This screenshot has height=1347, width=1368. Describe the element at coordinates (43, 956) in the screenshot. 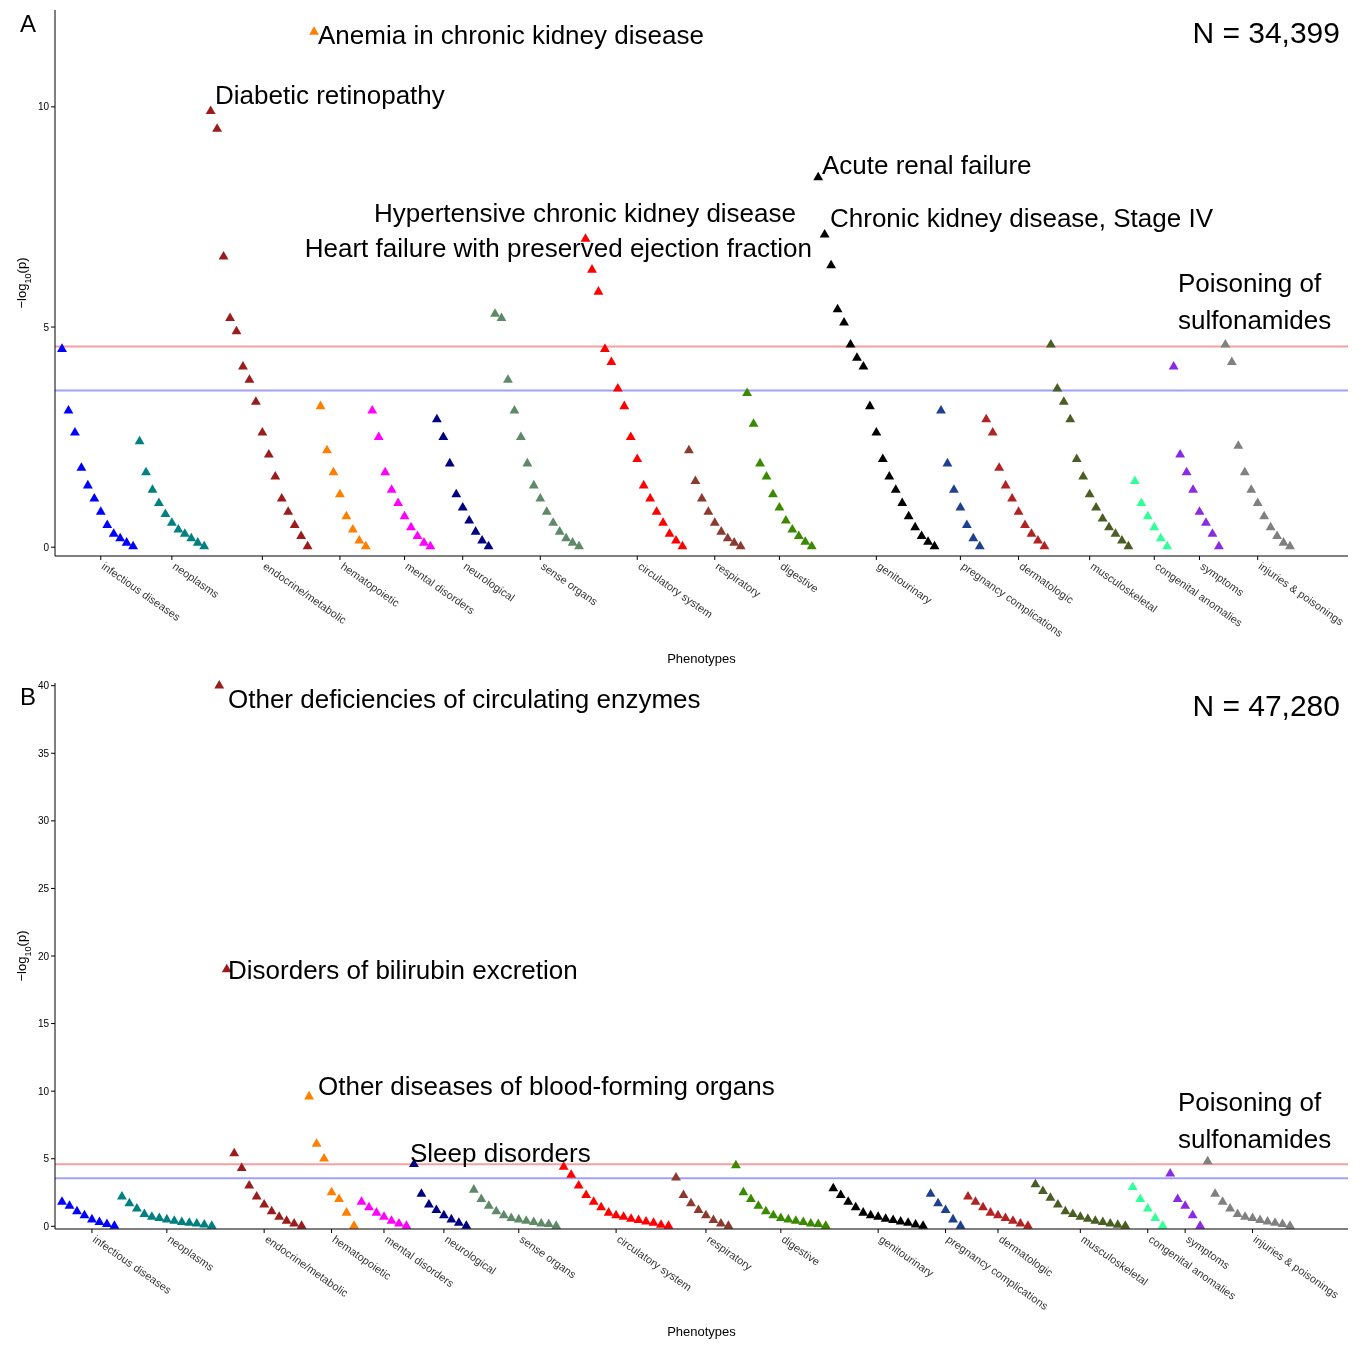

I see `y-tick-label: 20` at that location.